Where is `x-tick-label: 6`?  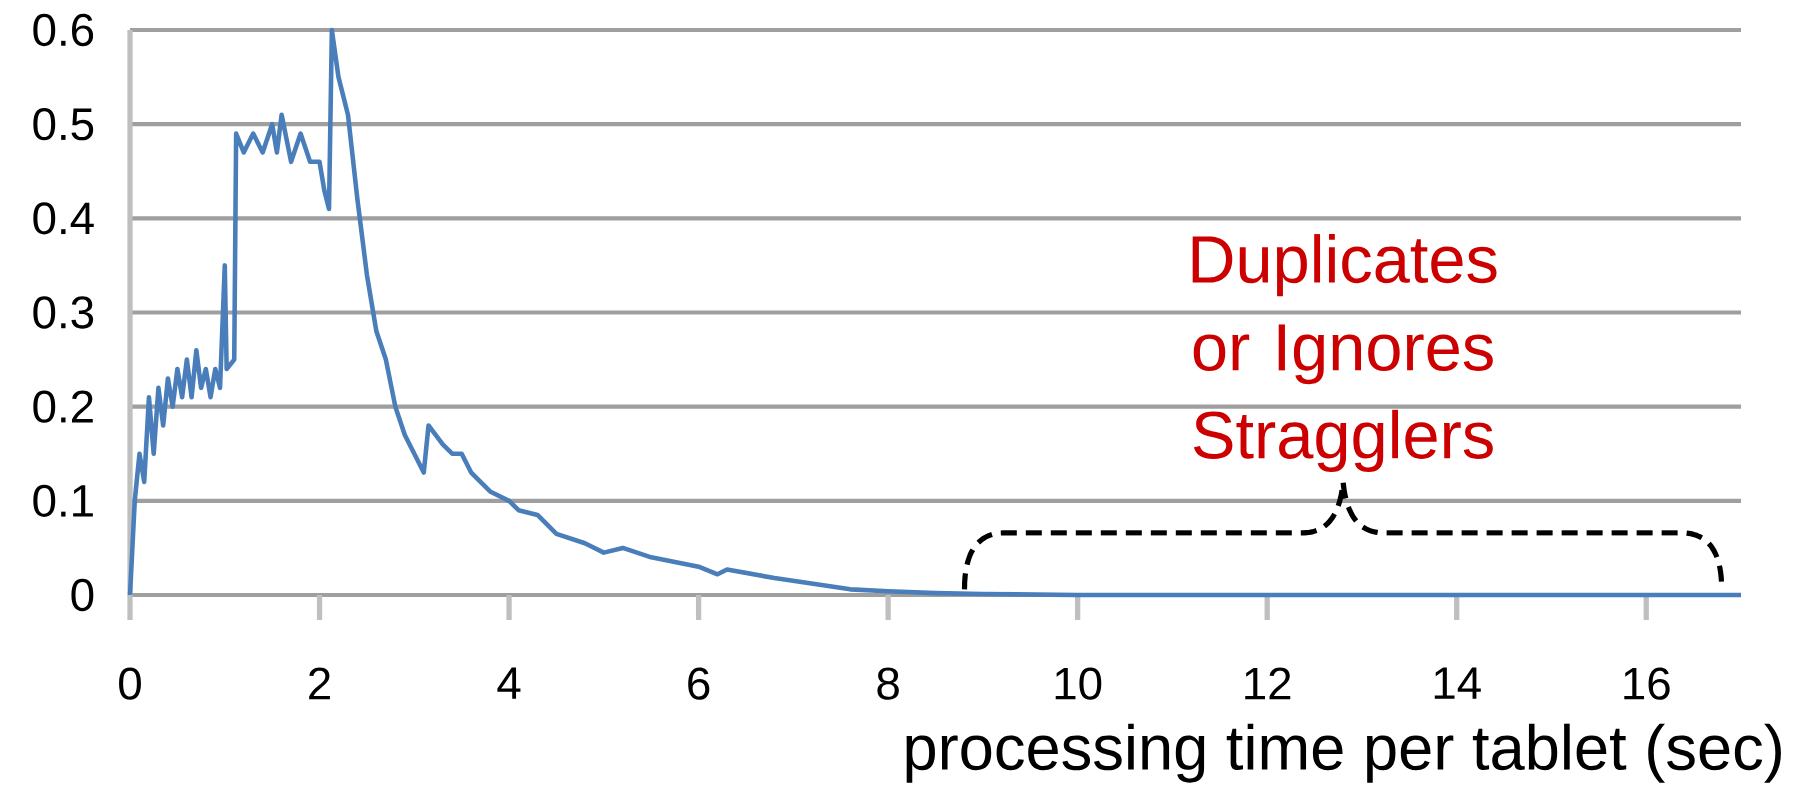 x-tick-label: 6 is located at coordinates (699, 683).